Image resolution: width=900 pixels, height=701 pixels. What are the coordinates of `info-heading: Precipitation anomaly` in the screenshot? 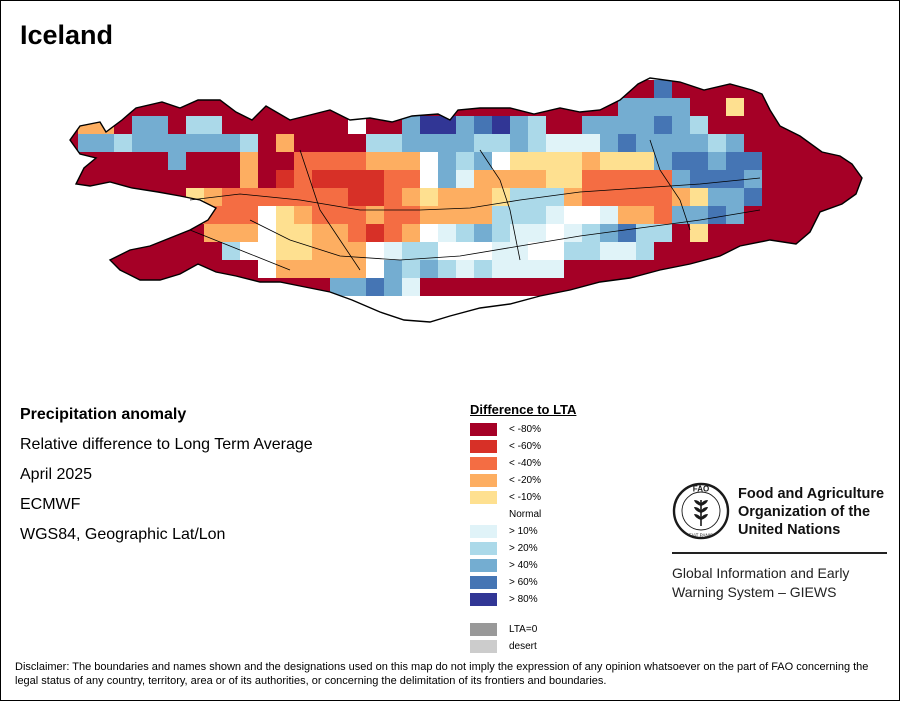 It's located at (103, 414).